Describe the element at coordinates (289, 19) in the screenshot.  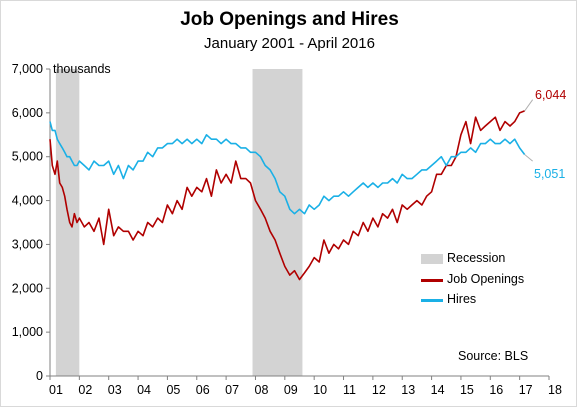
I see `chart-title: Job Openings and Hires` at that location.